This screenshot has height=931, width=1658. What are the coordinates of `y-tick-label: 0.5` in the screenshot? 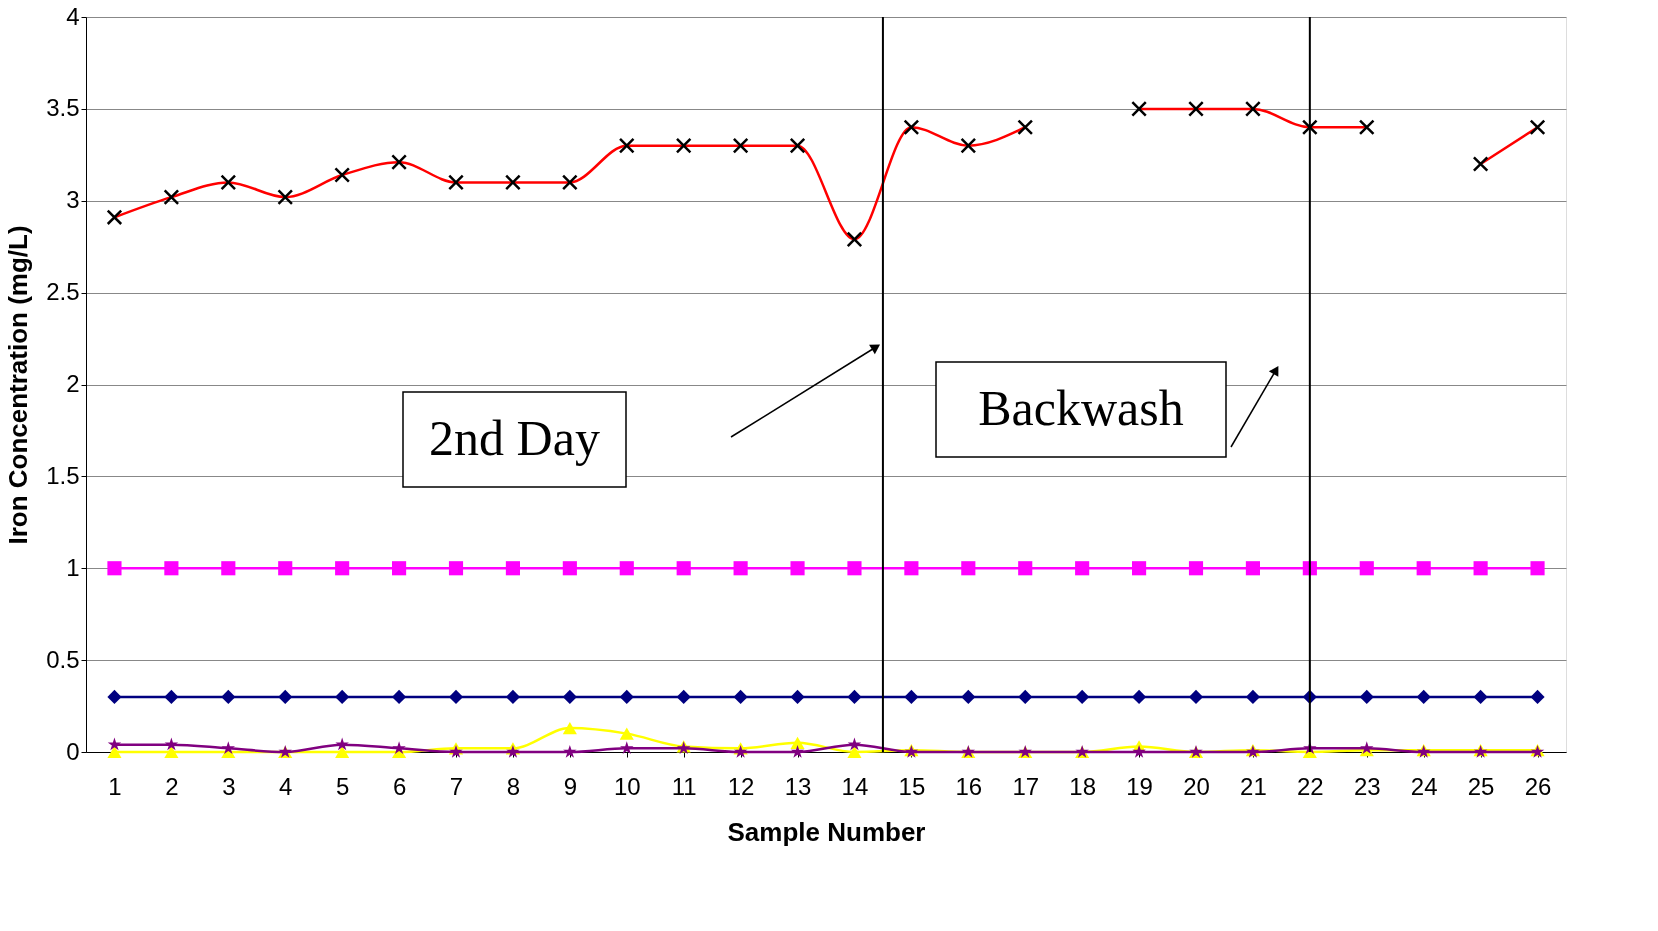 It's located at (63, 659).